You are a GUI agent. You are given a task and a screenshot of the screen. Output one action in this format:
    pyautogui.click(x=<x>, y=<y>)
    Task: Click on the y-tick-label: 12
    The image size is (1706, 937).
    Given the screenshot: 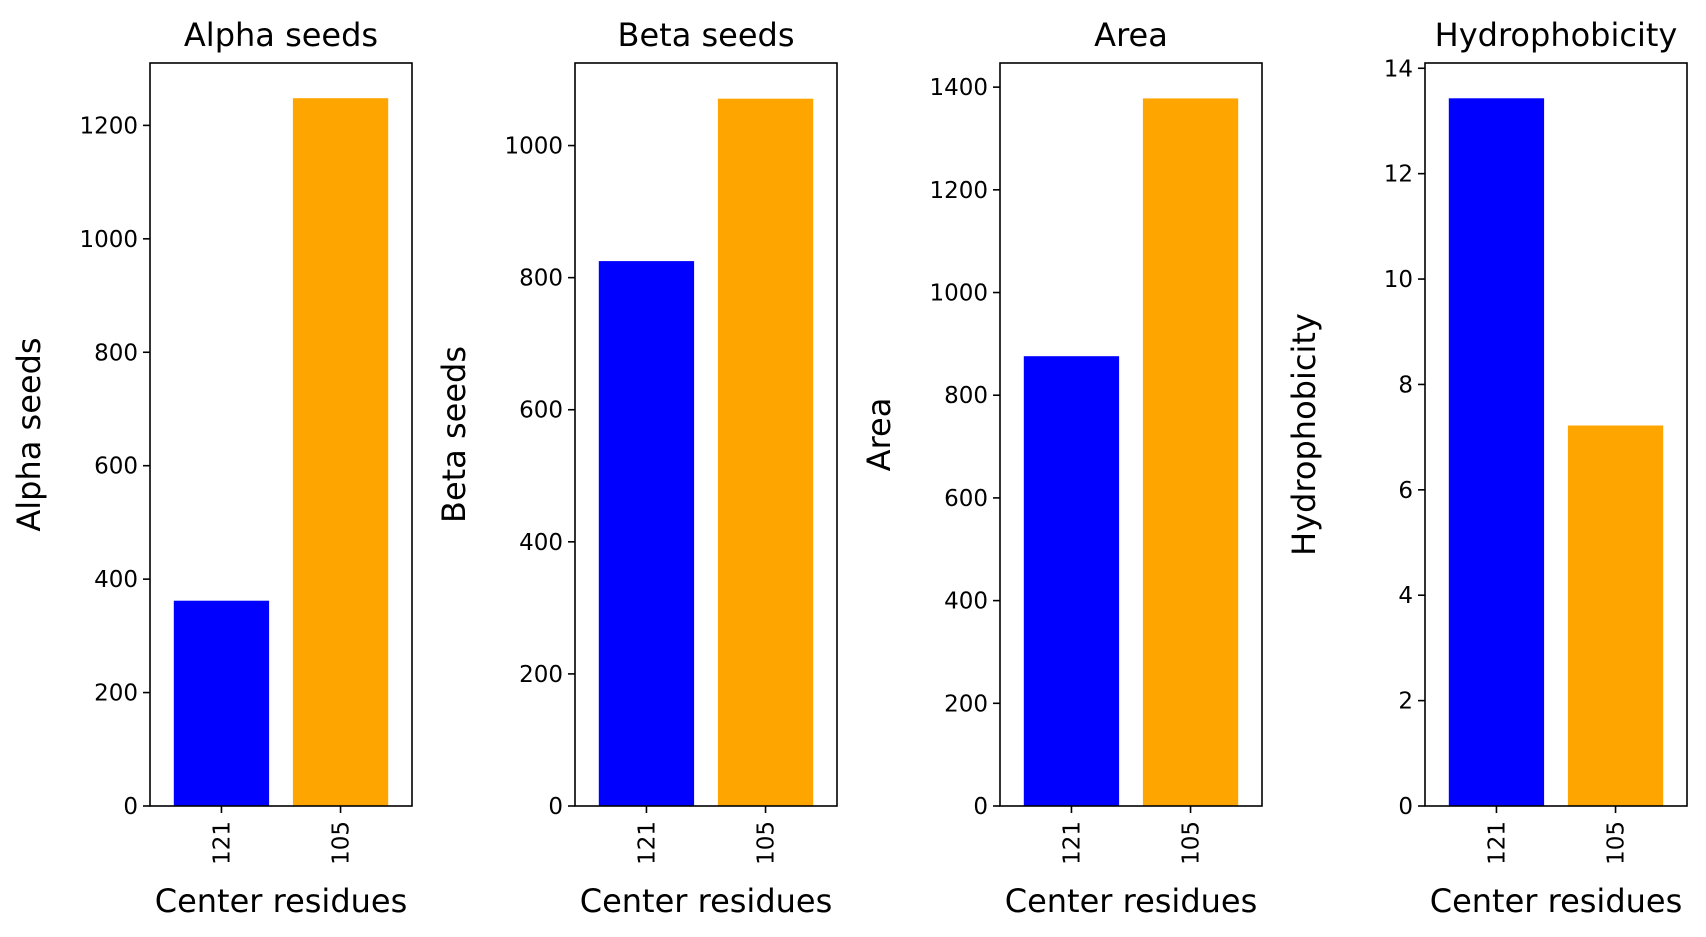 What is the action you would take?
    pyautogui.click(x=1398, y=175)
    